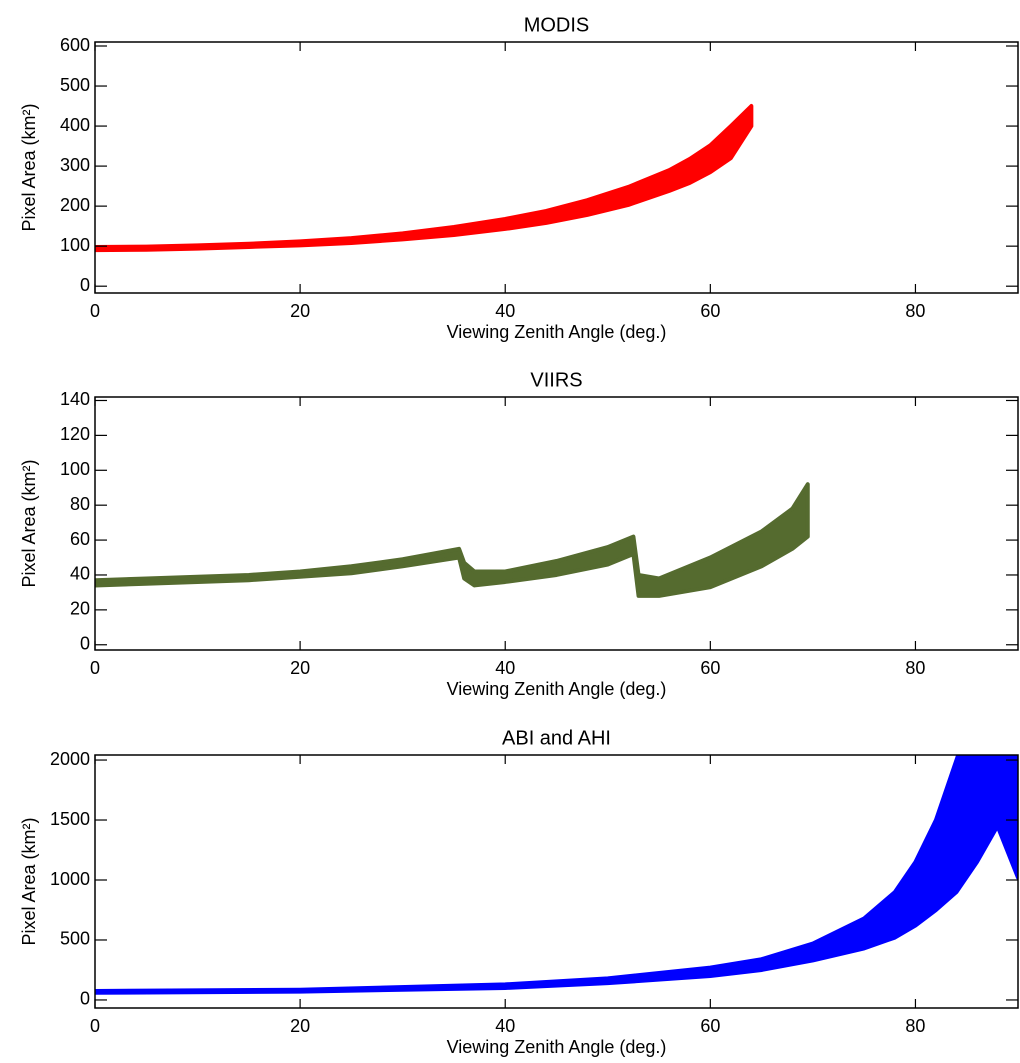 The height and width of the screenshot is (1063, 1020). I want to click on y-tick-label: 60, so click(80, 539).